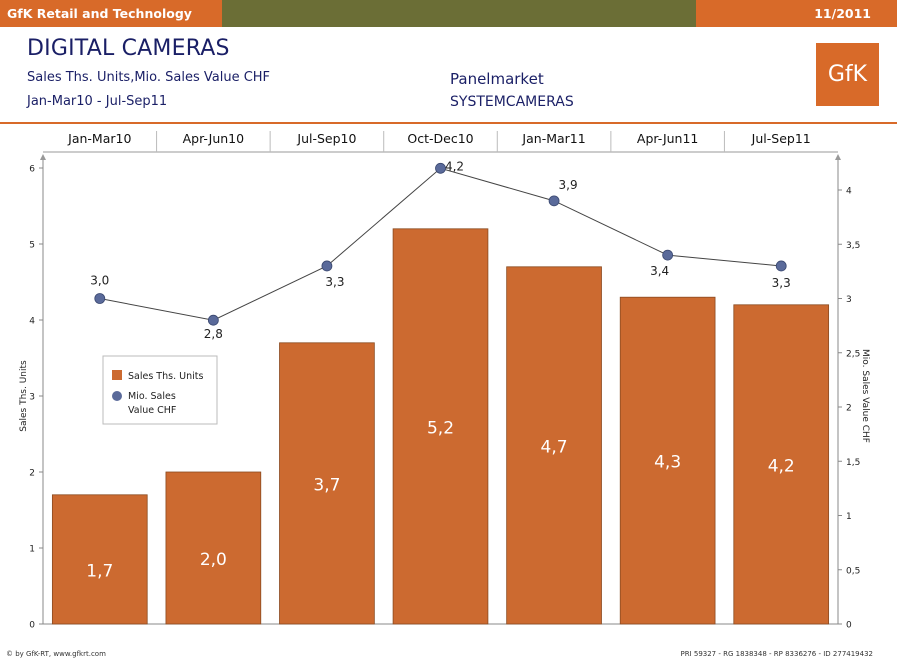 The image size is (897, 664). What do you see at coordinates (97, 101) in the screenshot?
I see `period-label: Jan-Mar10 - Jul-Sep11` at bounding box center [97, 101].